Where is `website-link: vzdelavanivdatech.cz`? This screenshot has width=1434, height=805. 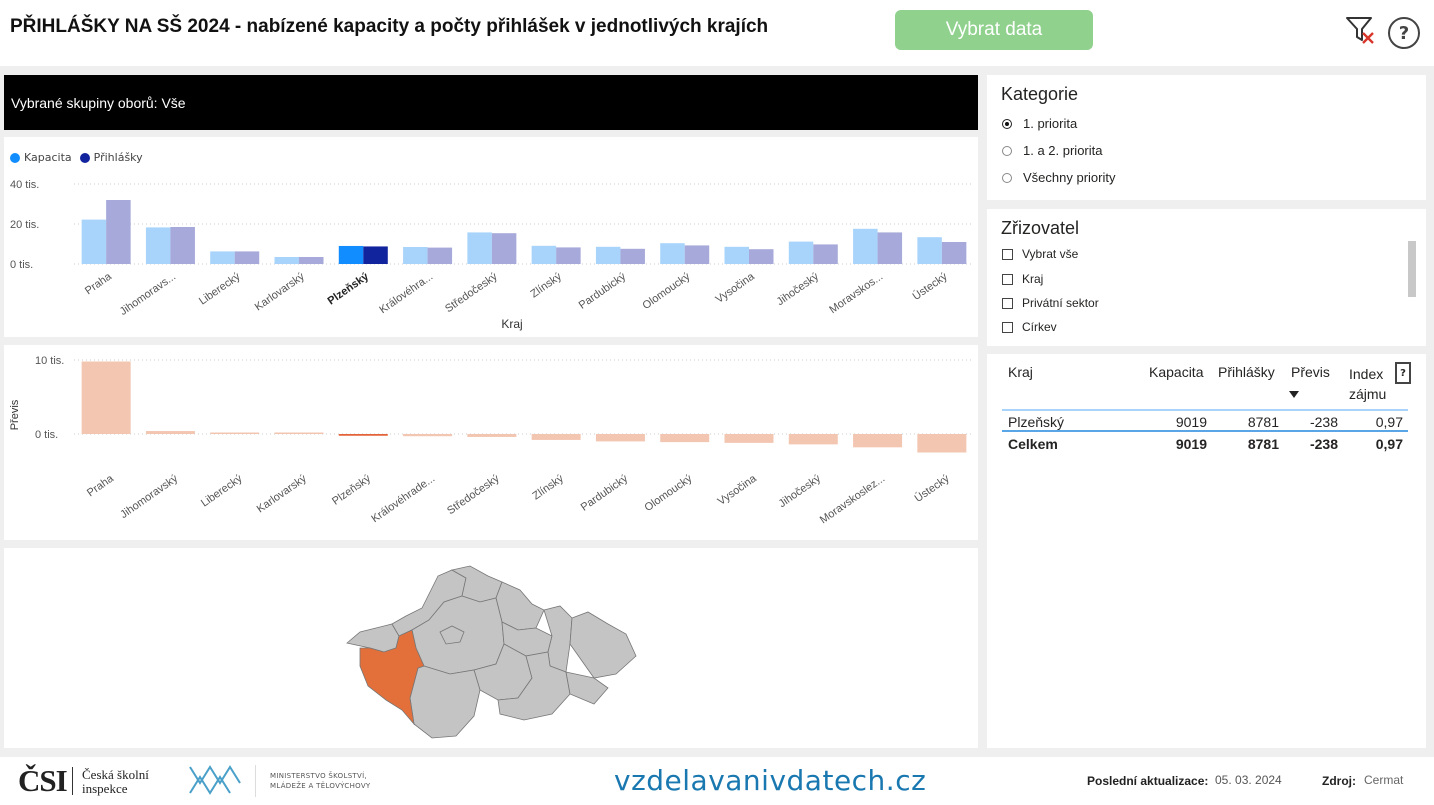
website-link: vzdelavanivdatech.cz is located at coordinates (770, 780).